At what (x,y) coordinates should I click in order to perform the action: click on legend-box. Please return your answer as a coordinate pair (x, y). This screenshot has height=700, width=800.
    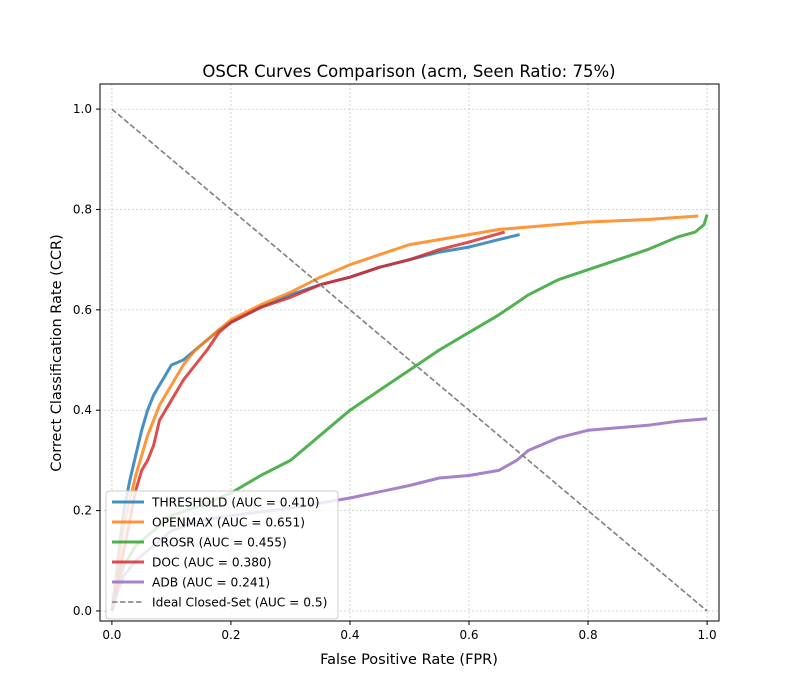
    Looking at the image, I should click on (222, 555).